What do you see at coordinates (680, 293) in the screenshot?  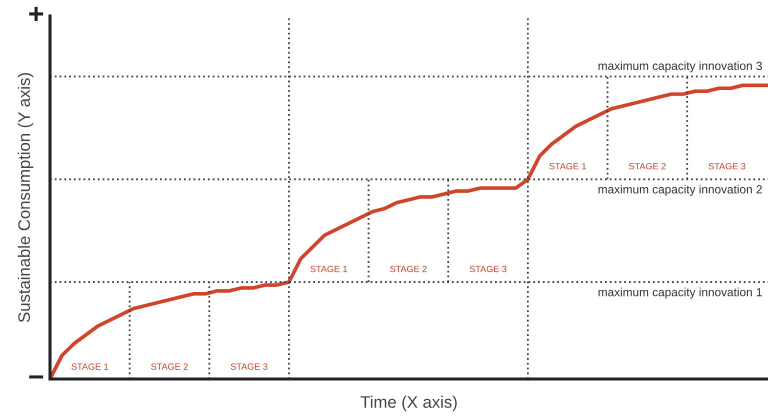 I see `ref-line-label: maximum capacity innovation 1` at bounding box center [680, 293].